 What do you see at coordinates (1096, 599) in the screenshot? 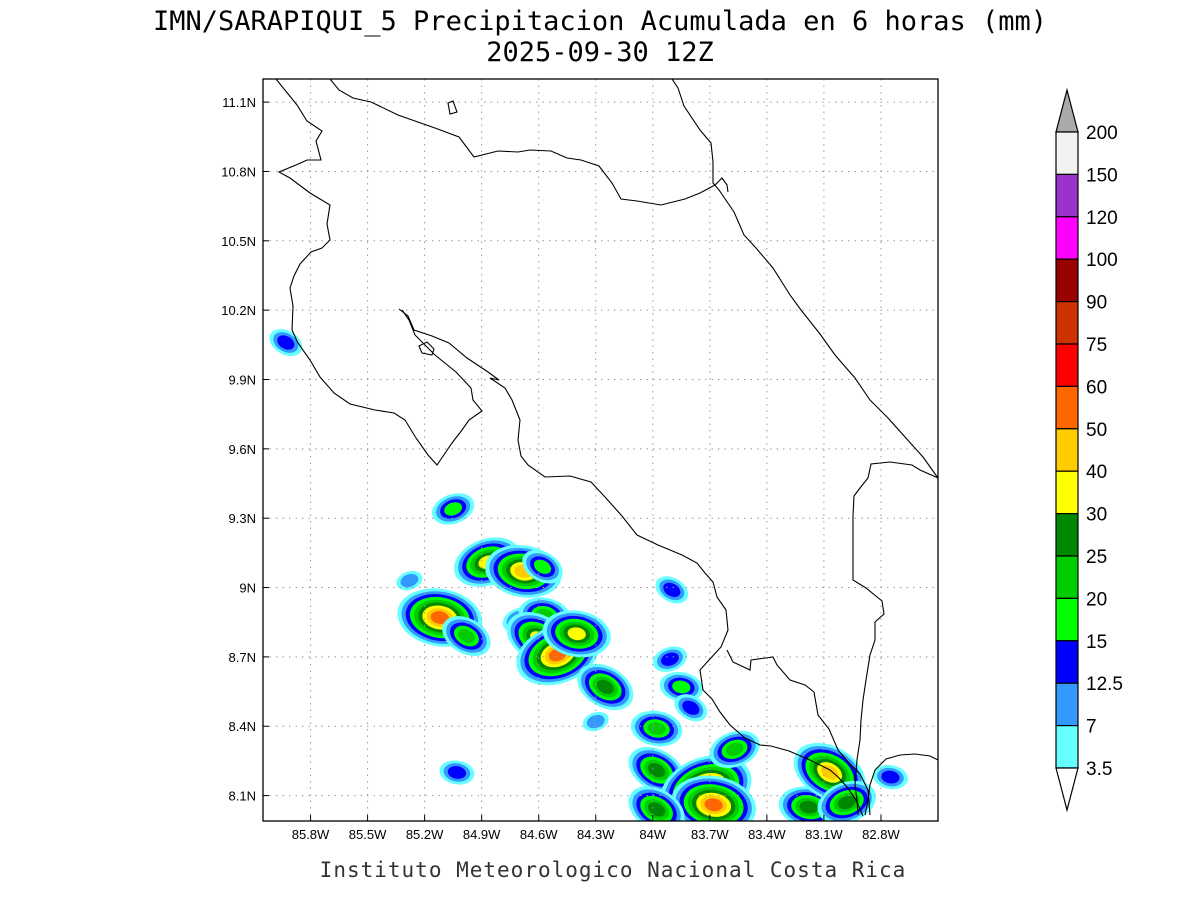
I see `colorbar-level-label: 20` at bounding box center [1096, 599].